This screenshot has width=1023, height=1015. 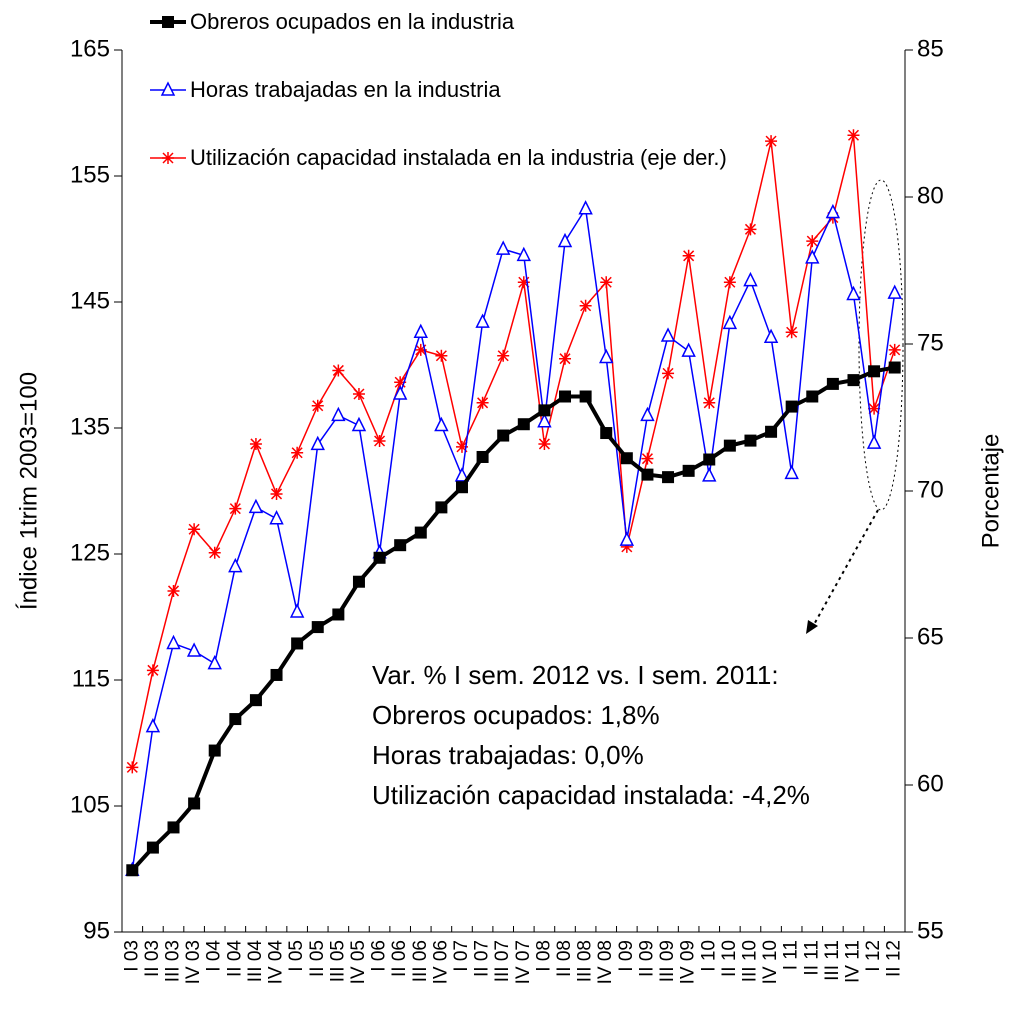 What do you see at coordinates (352, 21) in the screenshot?
I see `legend-entry: Obreros ocupados en la industria` at bounding box center [352, 21].